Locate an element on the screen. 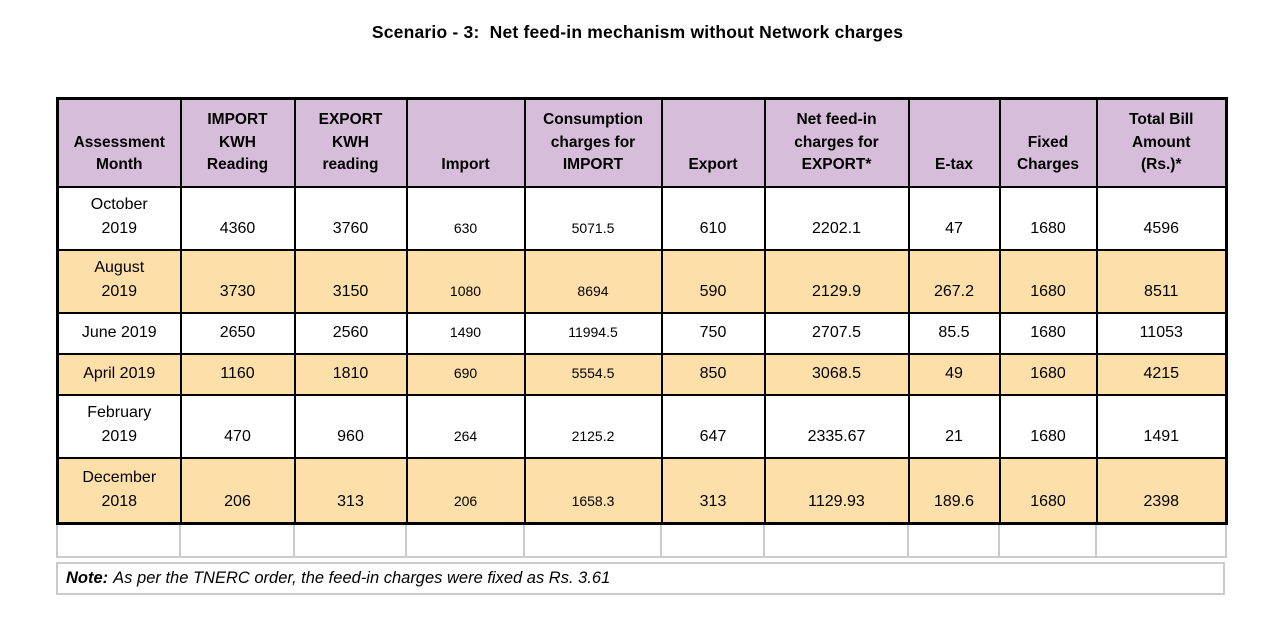 Image resolution: width=1275 pixels, height=619 pixels. empty-row is located at coordinates (641, 541).